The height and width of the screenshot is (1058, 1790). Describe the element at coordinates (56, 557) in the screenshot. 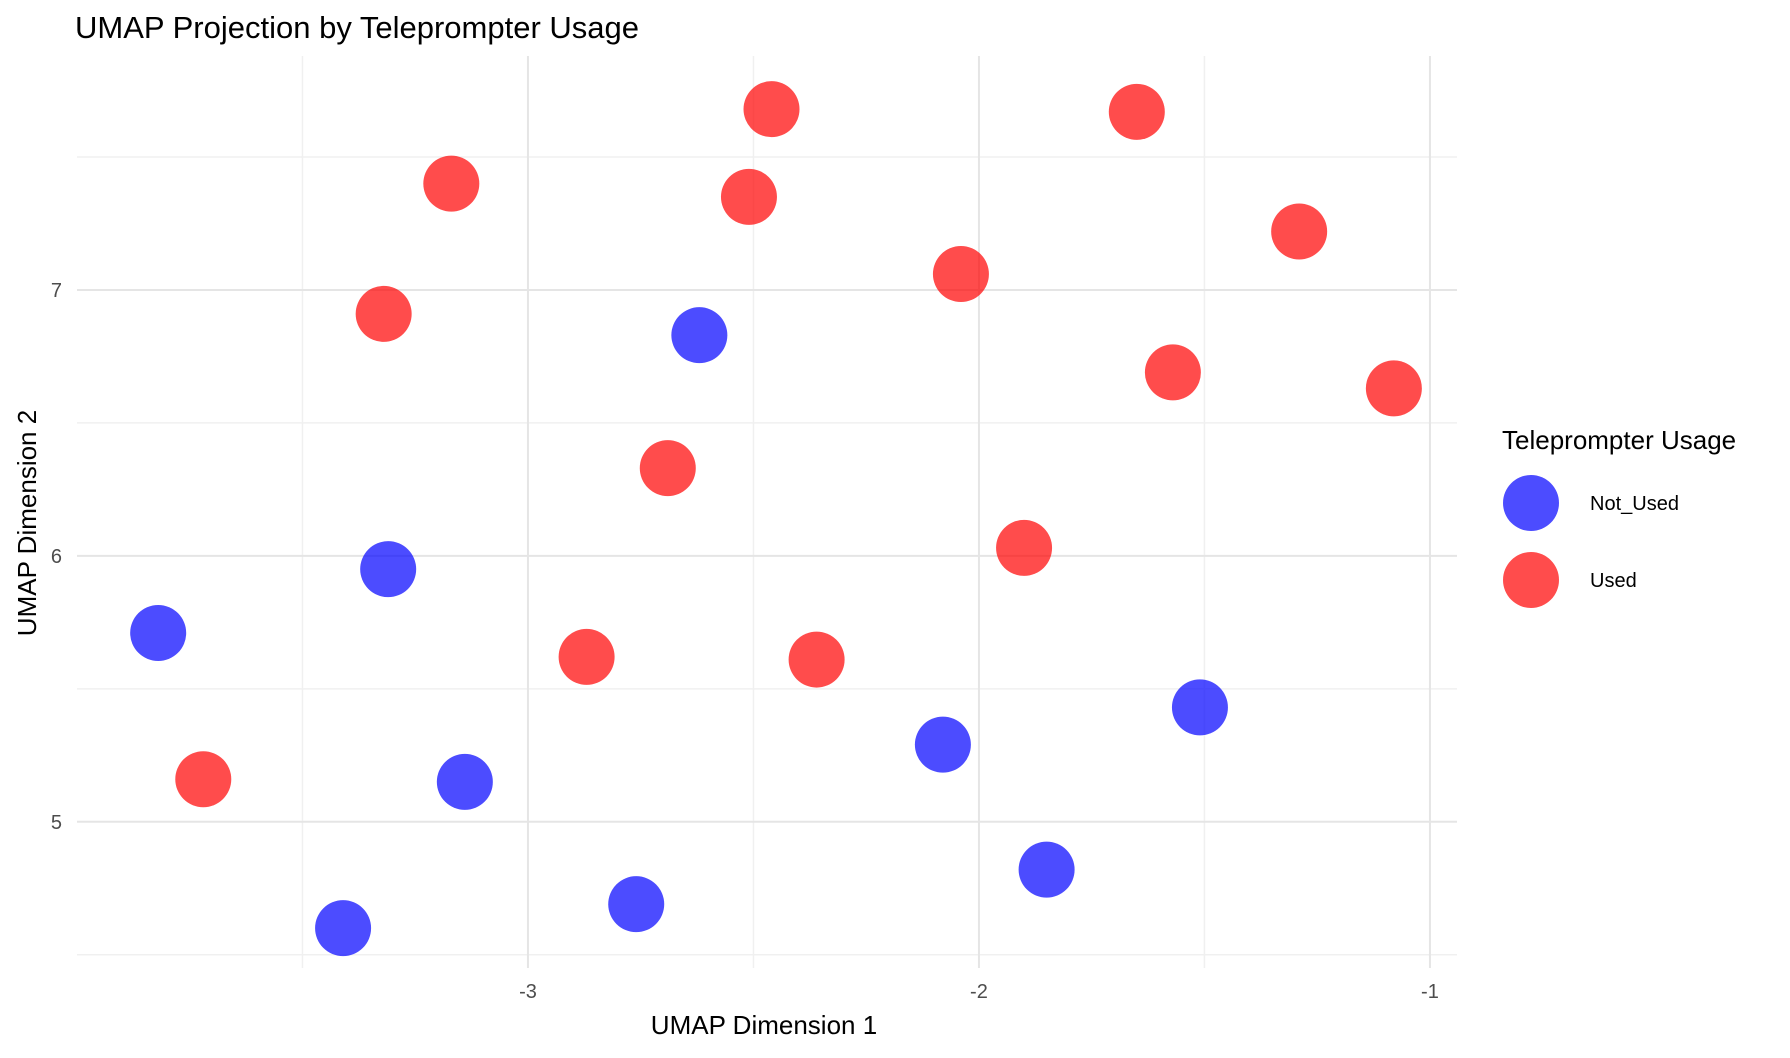

I see `y-tick-label: 6` at that location.